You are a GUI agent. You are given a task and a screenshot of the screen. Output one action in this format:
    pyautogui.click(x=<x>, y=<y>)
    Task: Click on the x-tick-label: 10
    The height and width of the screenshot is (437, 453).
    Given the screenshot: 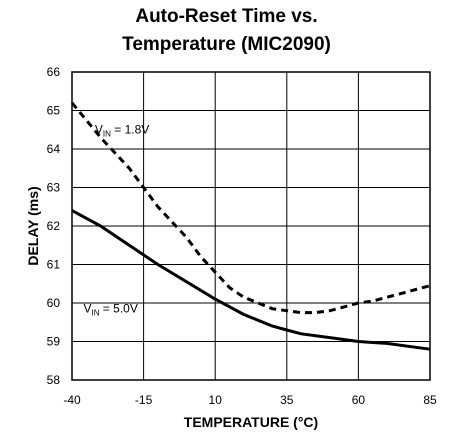 What is the action you would take?
    pyautogui.click(x=216, y=400)
    